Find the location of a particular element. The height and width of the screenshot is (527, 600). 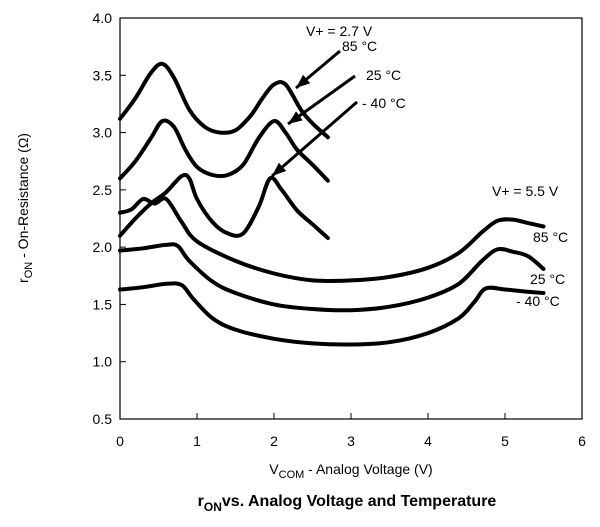

arrow-m40c-2v7 is located at coordinates (314, 139).